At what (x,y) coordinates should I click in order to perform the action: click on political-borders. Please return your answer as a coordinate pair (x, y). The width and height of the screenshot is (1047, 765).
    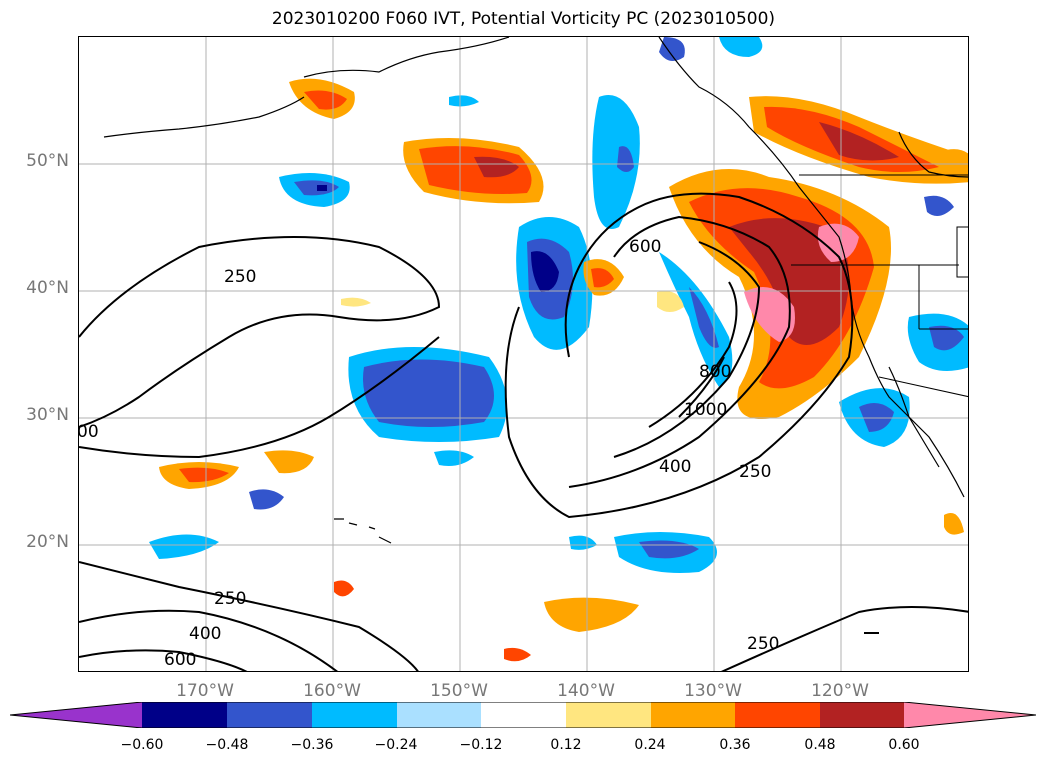
    Looking at the image, I should click on (879, 286).